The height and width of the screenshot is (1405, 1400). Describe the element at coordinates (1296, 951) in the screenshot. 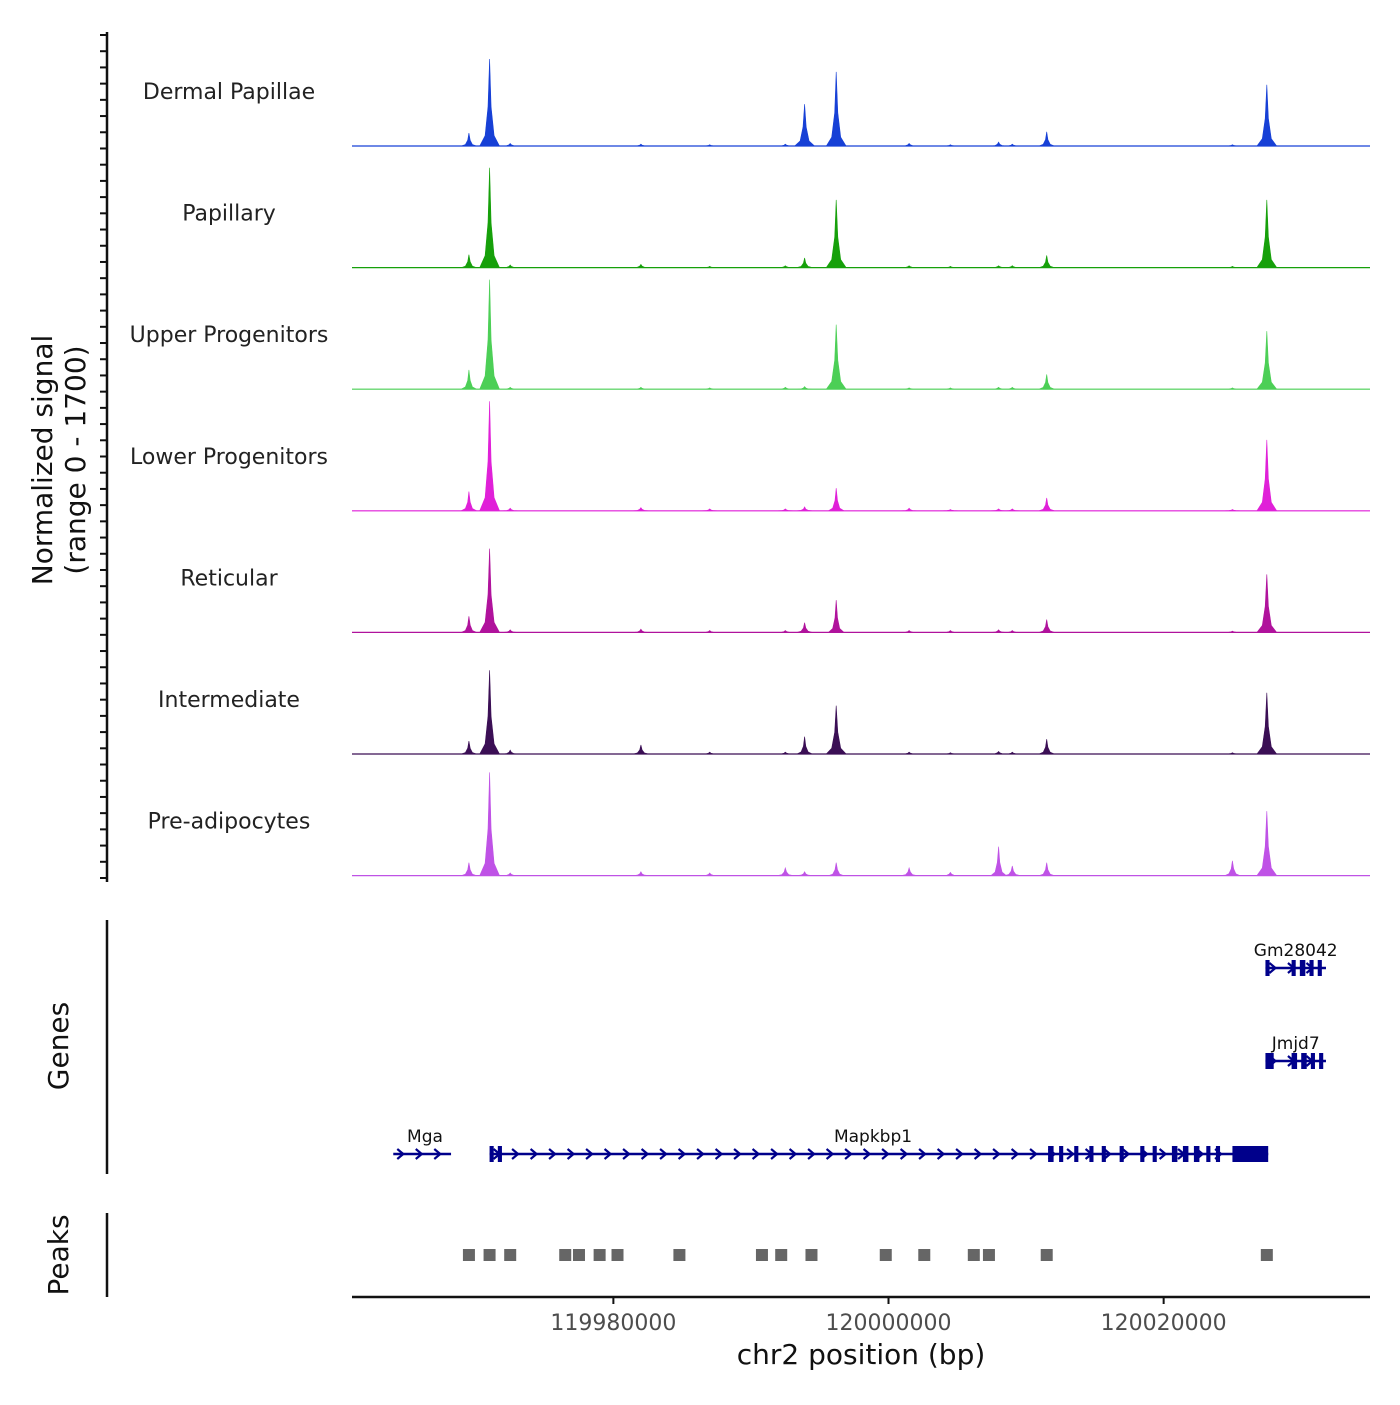

I see `gene-label: Gm28042` at that location.